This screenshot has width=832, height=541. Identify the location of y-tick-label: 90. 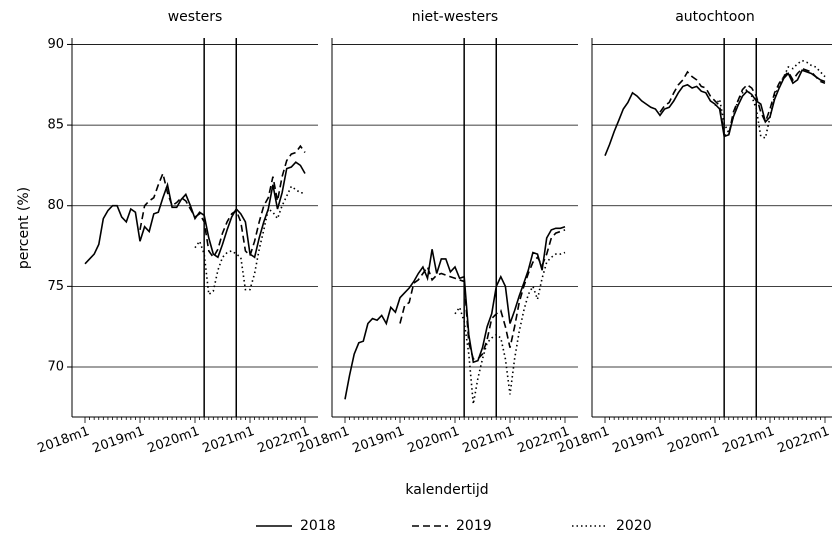
(55, 44).